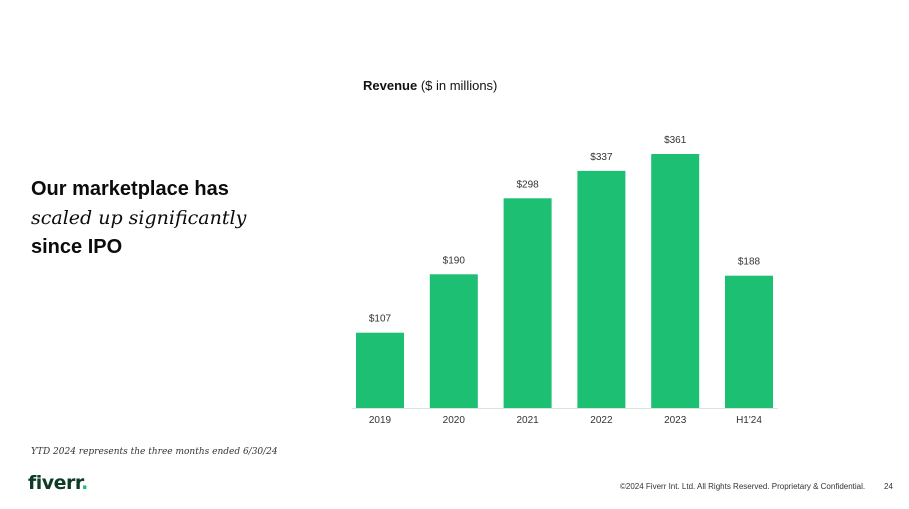 This screenshot has width=909, height=509. Describe the element at coordinates (380, 420) in the screenshot. I see `x-tick-label-2019: 2019` at that location.